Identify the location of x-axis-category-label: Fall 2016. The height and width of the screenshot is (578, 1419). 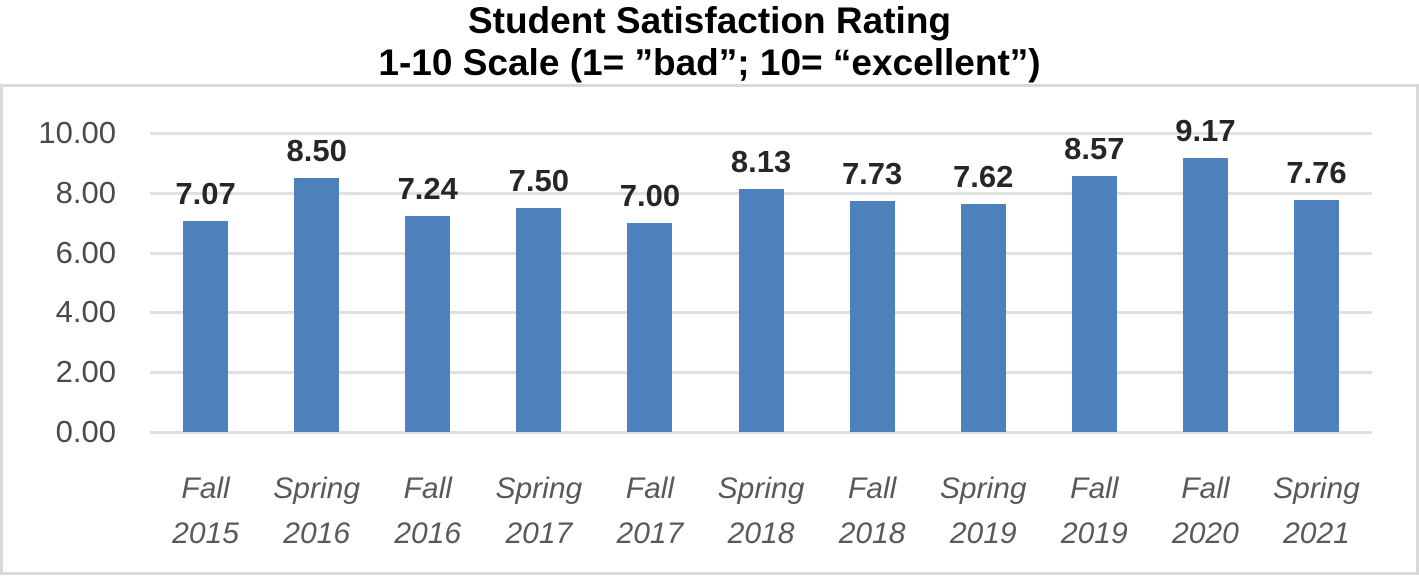
(427, 511).